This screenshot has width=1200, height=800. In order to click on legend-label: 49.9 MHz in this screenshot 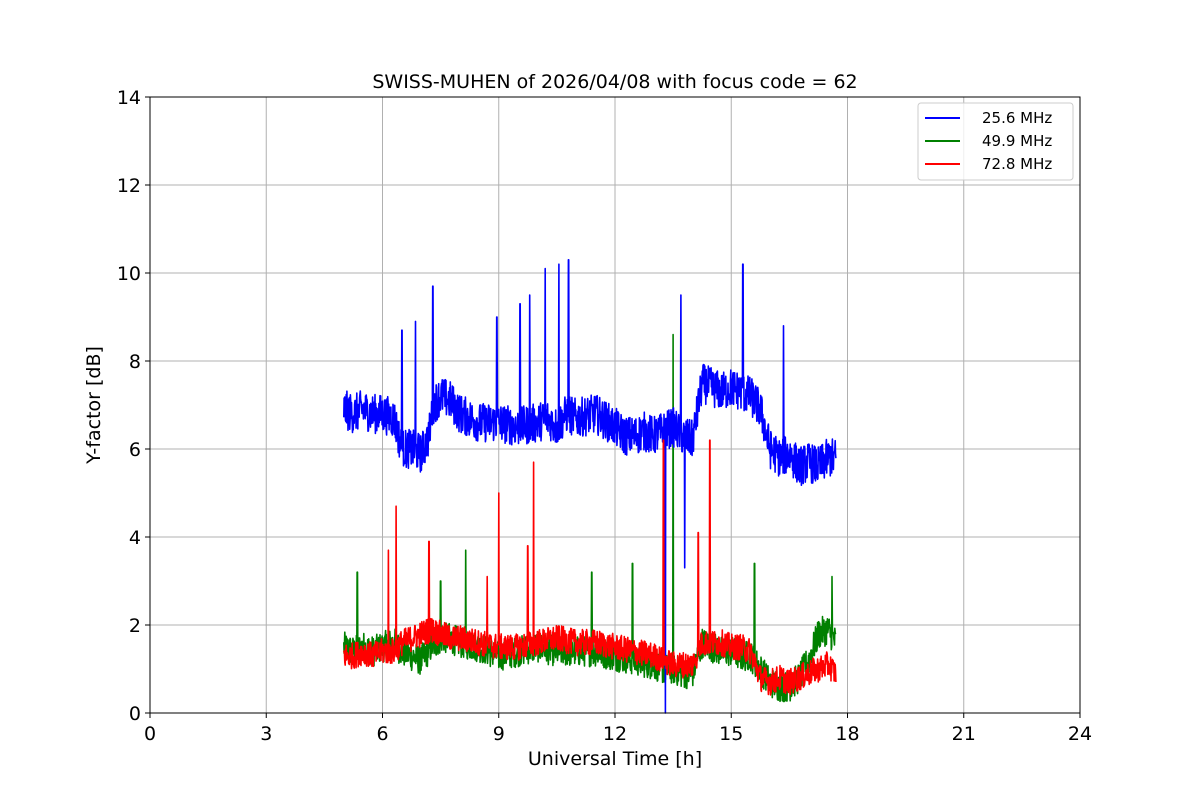, I will do `click(1017, 141)`.